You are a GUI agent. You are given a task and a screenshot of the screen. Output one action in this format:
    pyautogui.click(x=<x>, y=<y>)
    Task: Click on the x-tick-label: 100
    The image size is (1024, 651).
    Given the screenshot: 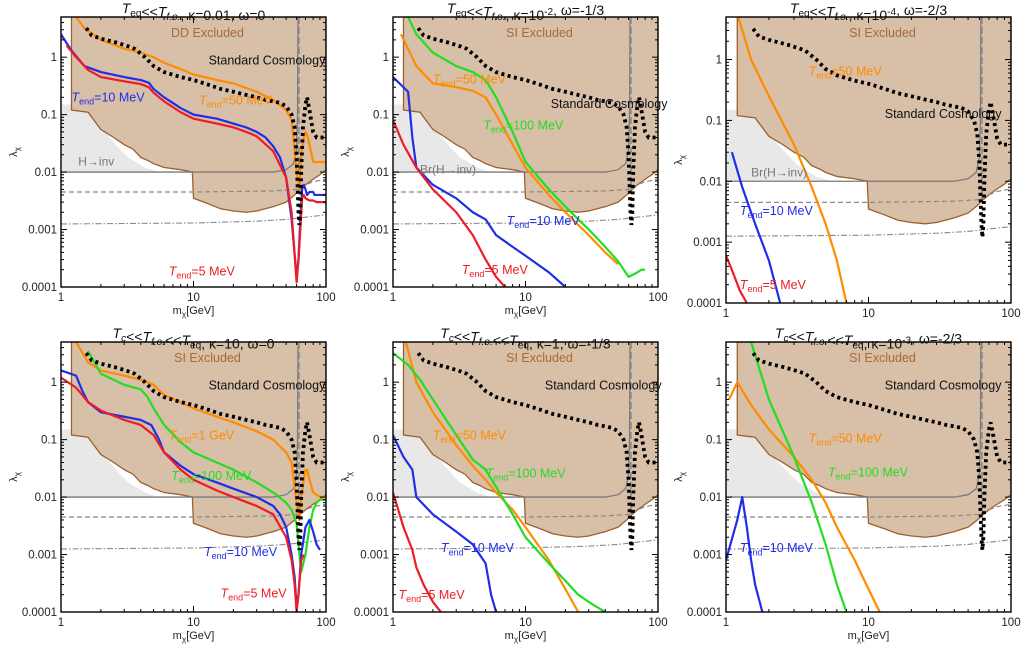 What is the action you would take?
    pyautogui.click(x=325, y=298)
    